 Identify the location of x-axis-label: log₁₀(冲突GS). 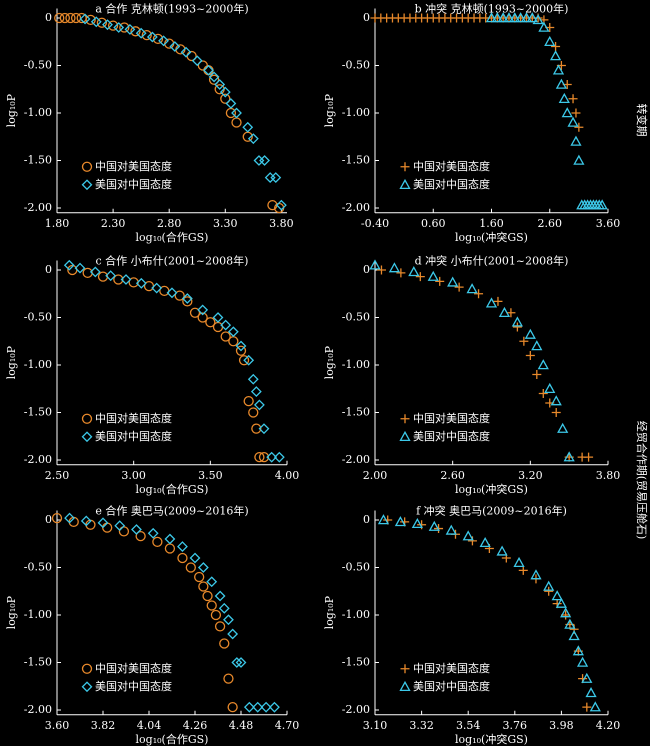
(491, 489).